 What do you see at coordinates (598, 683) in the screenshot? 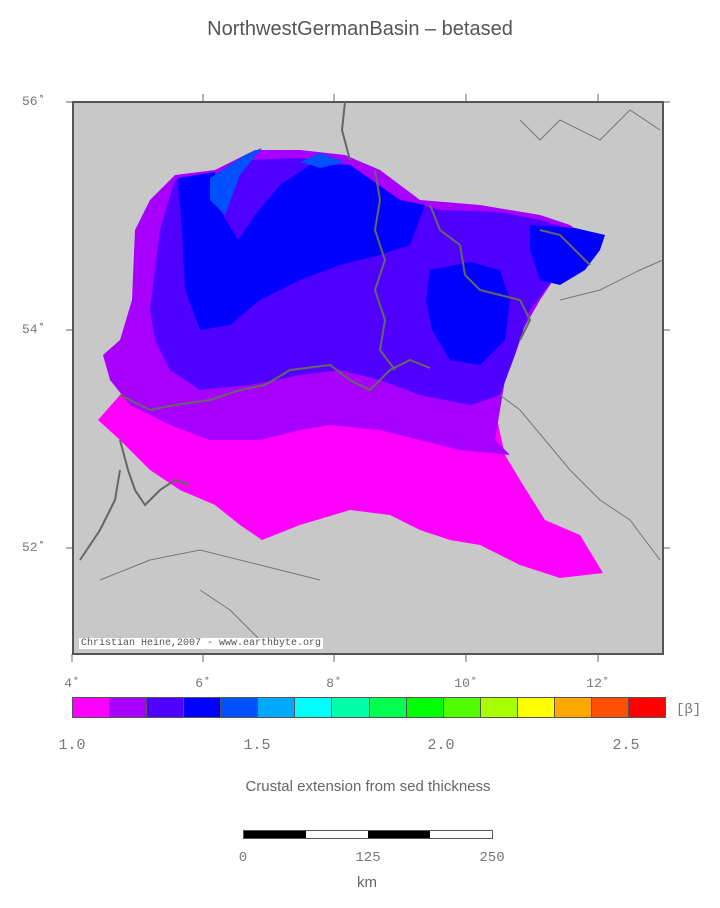
I see `lon-label-12: 12˚` at bounding box center [598, 683].